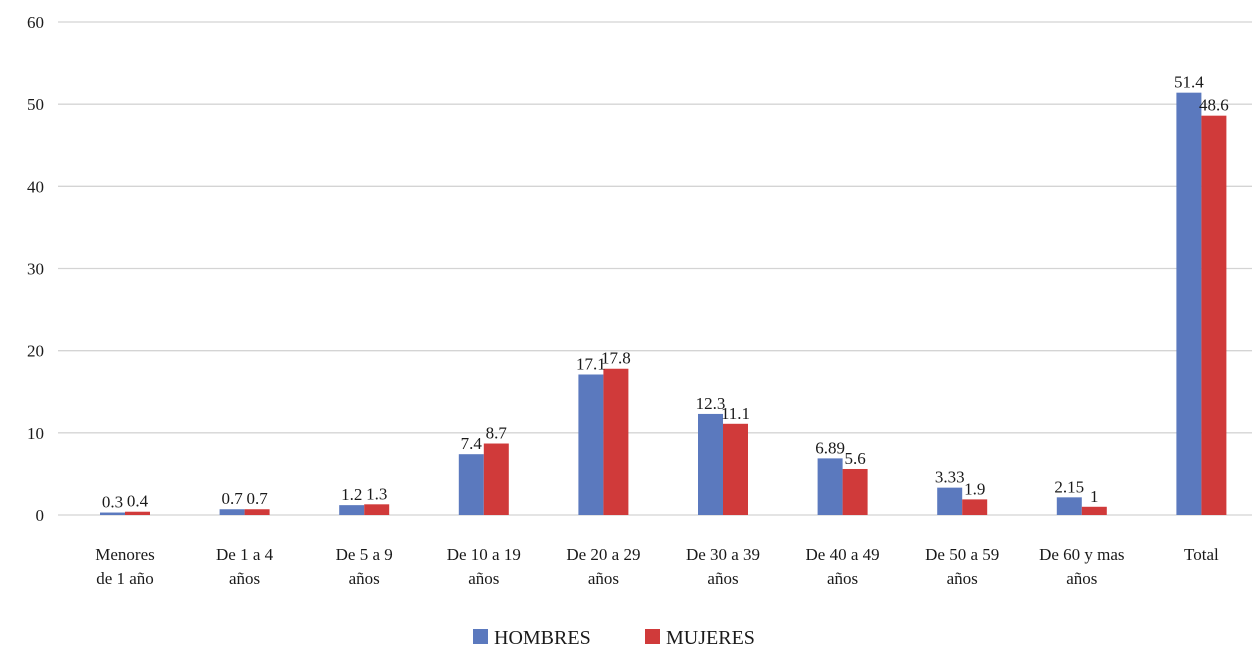  Describe the element at coordinates (614, 638) in the screenshot. I see `legend: HOMBRES MUJERES` at that location.